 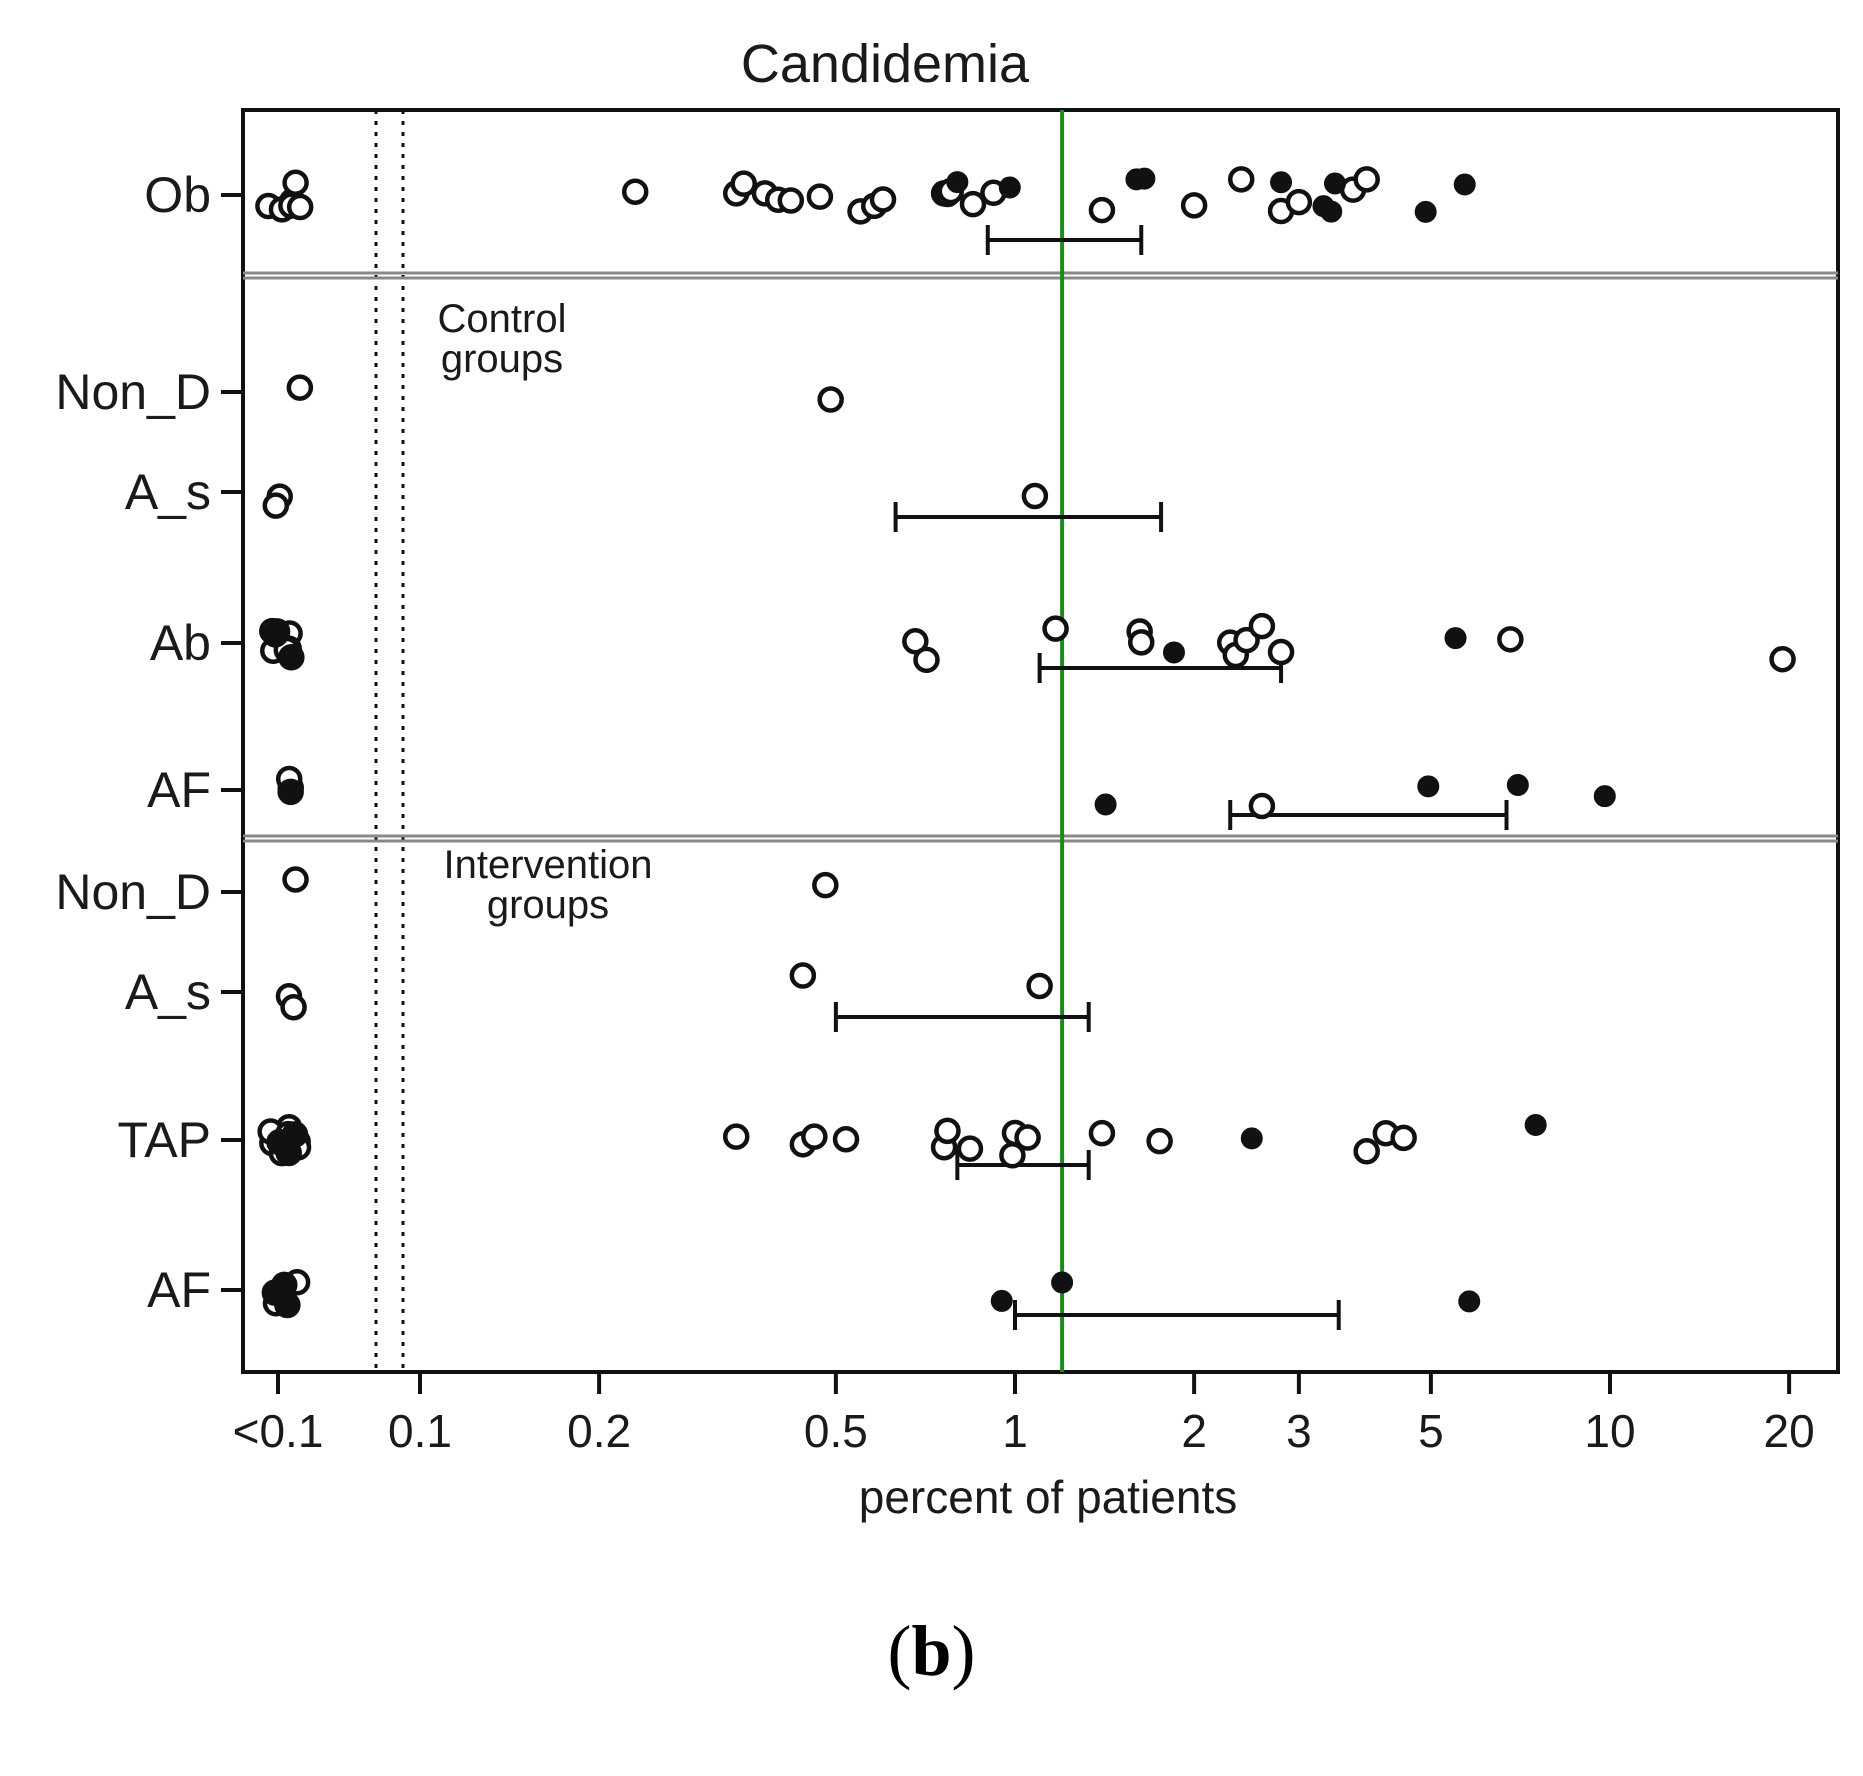 I want to click on caption-close-paren: ), so click(x=963, y=1651).